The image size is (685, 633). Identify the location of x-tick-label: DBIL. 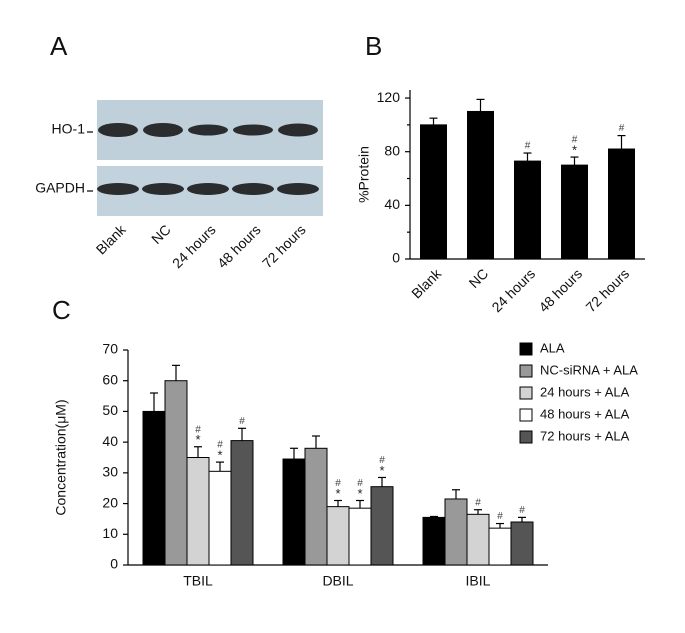
(337, 581).